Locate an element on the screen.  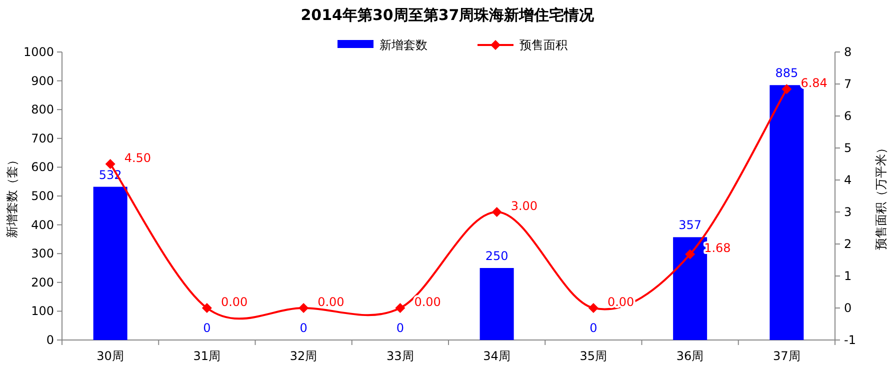
x-tick-label: 31周 is located at coordinates (207, 356).